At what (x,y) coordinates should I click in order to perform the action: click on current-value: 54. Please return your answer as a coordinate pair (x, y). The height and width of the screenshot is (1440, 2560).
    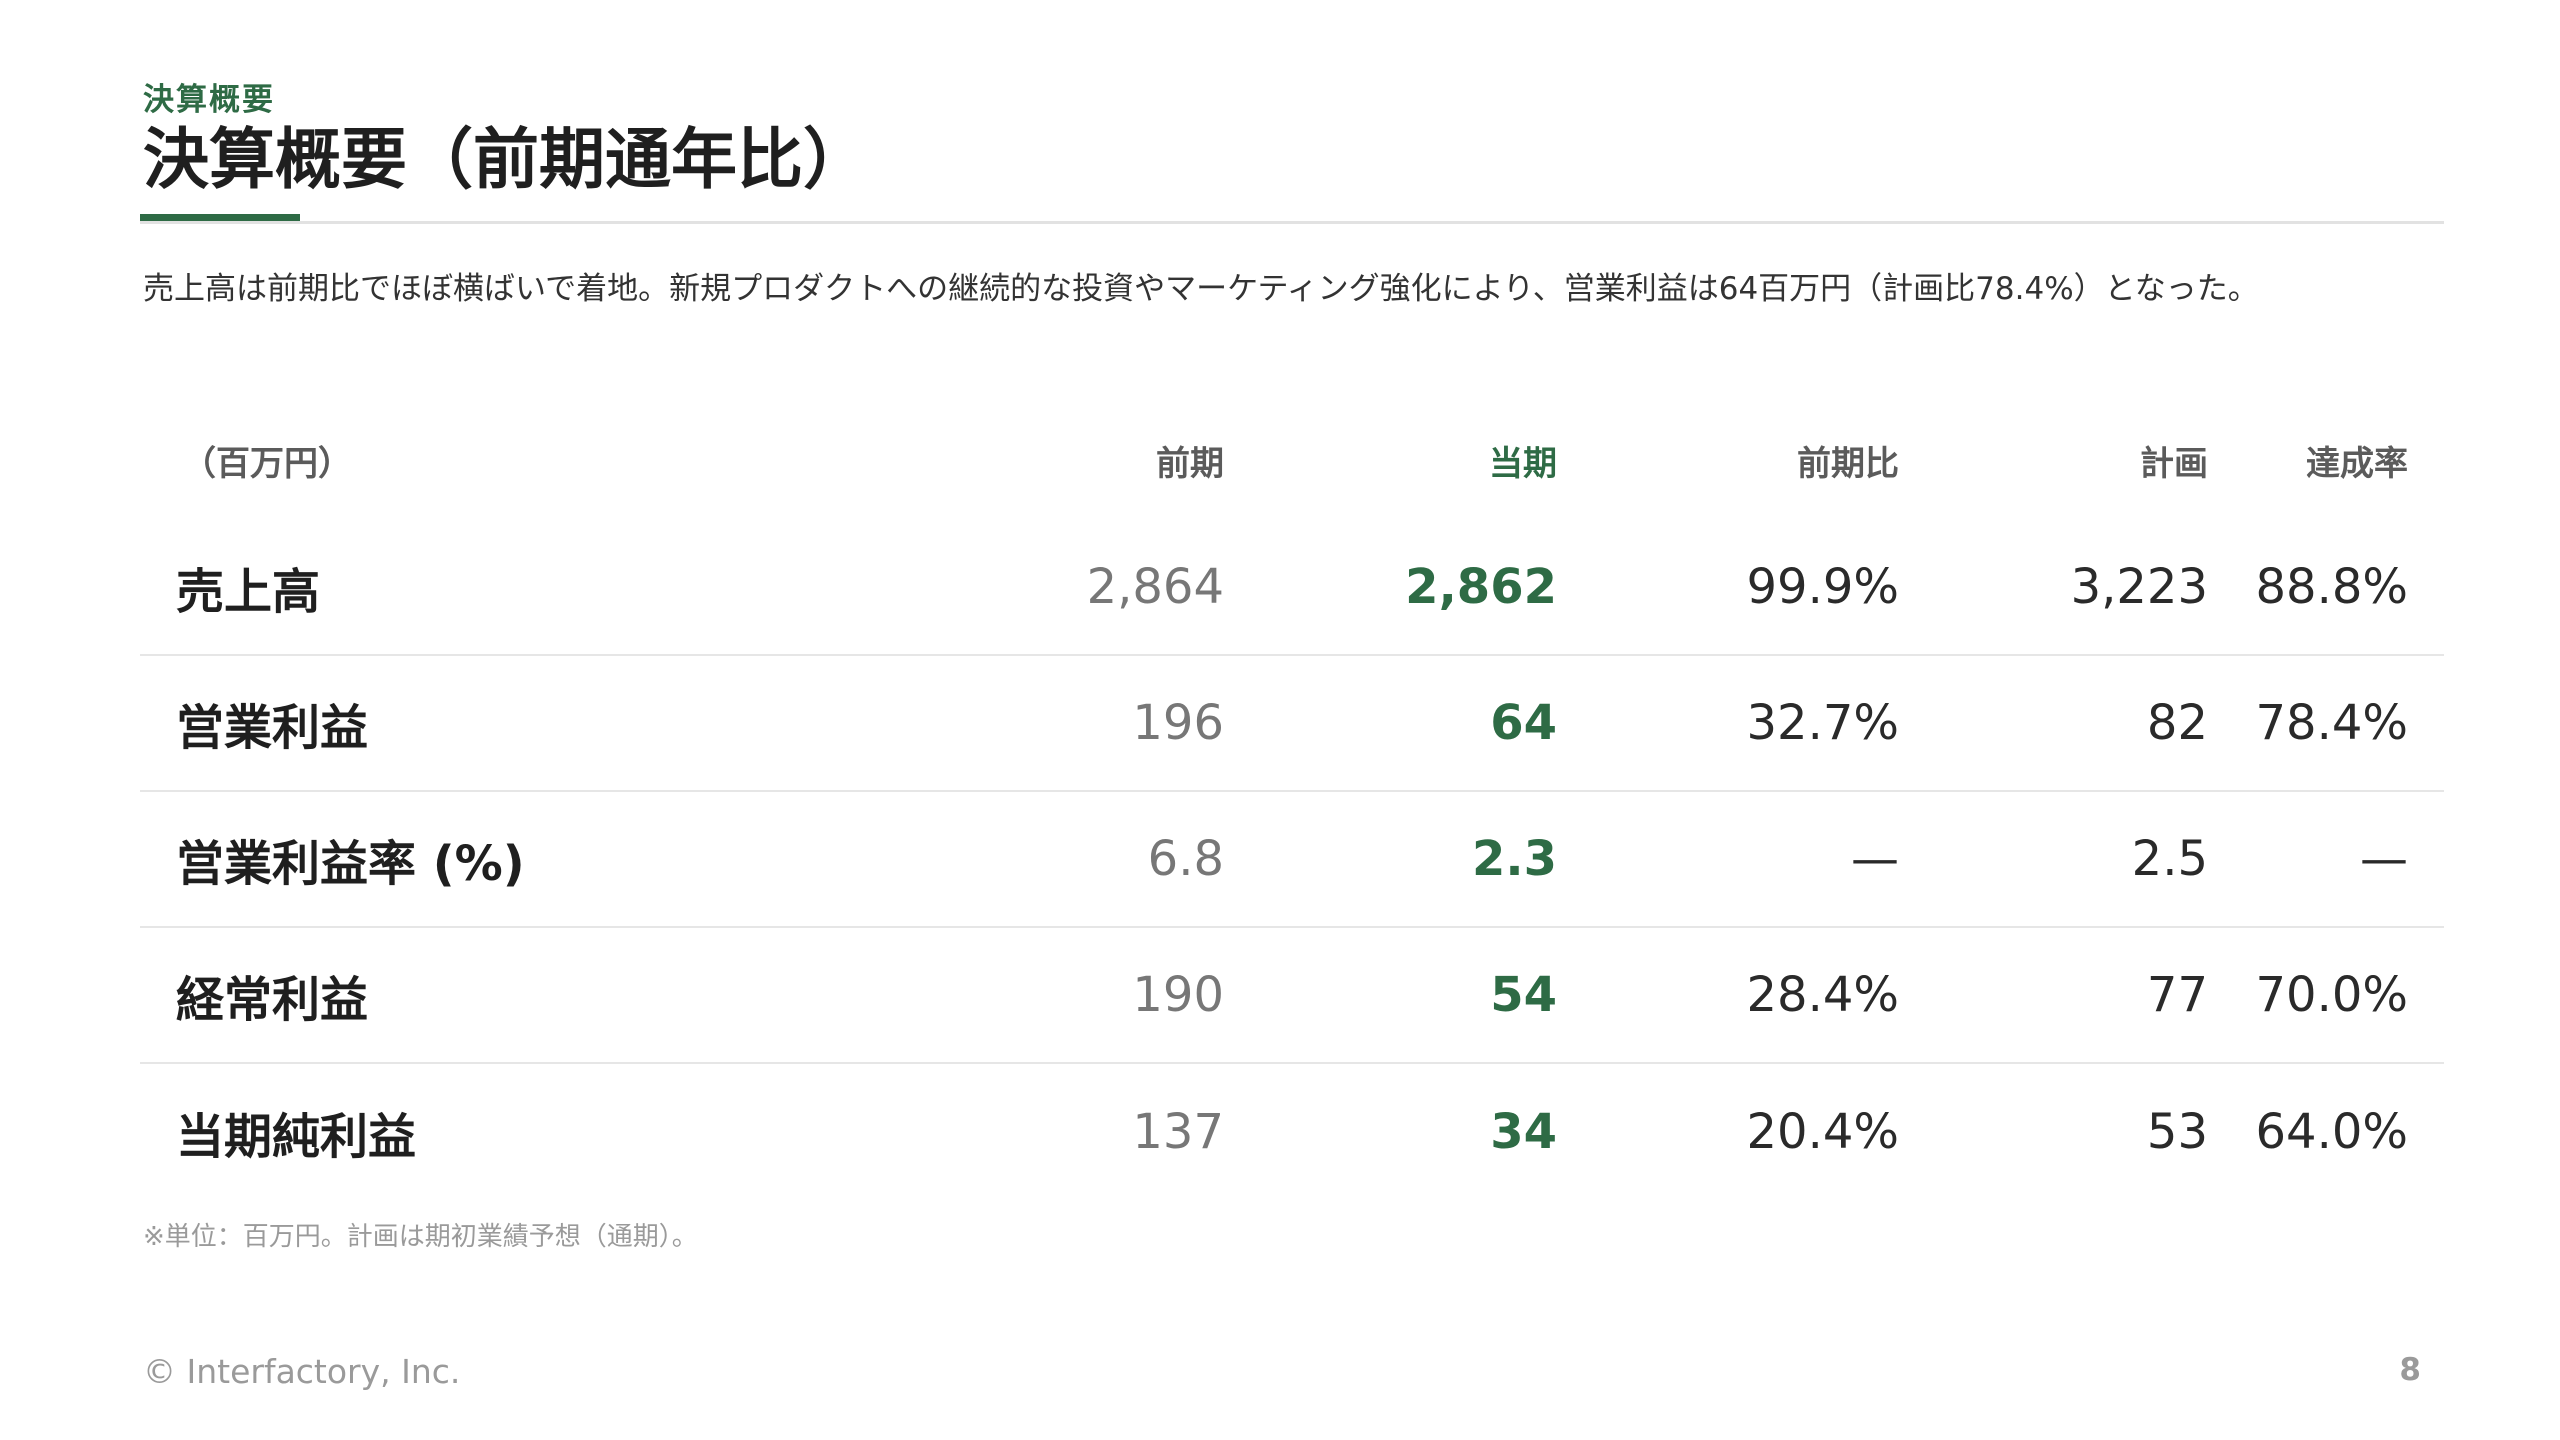
    Looking at the image, I should click on (1523, 995).